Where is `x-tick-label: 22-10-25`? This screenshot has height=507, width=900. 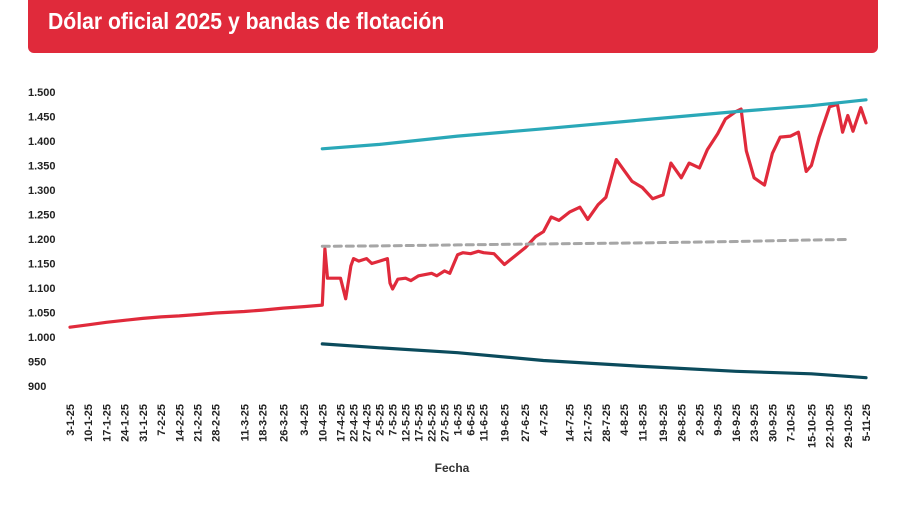 x-tick-label: 22-10-25 is located at coordinates (831, 426).